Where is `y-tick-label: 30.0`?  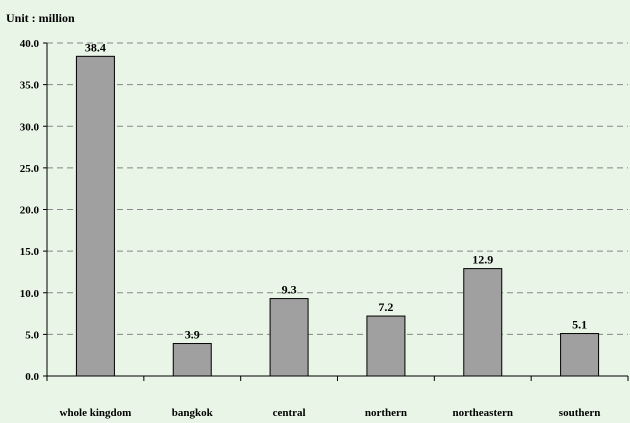
y-tick-label: 30.0 is located at coordinates (30, 127).